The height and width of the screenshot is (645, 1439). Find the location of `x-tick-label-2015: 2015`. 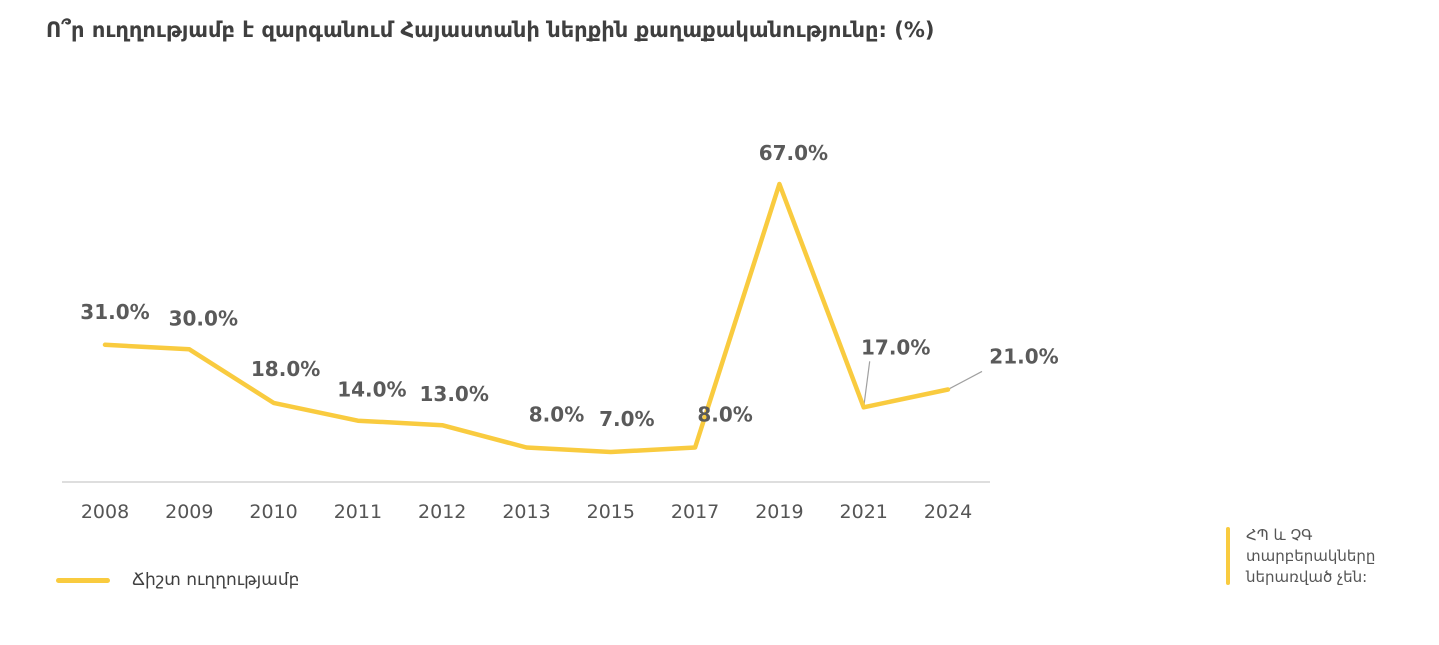

x-tick-label-2015: 2015 is located at coordinates (611, 512).